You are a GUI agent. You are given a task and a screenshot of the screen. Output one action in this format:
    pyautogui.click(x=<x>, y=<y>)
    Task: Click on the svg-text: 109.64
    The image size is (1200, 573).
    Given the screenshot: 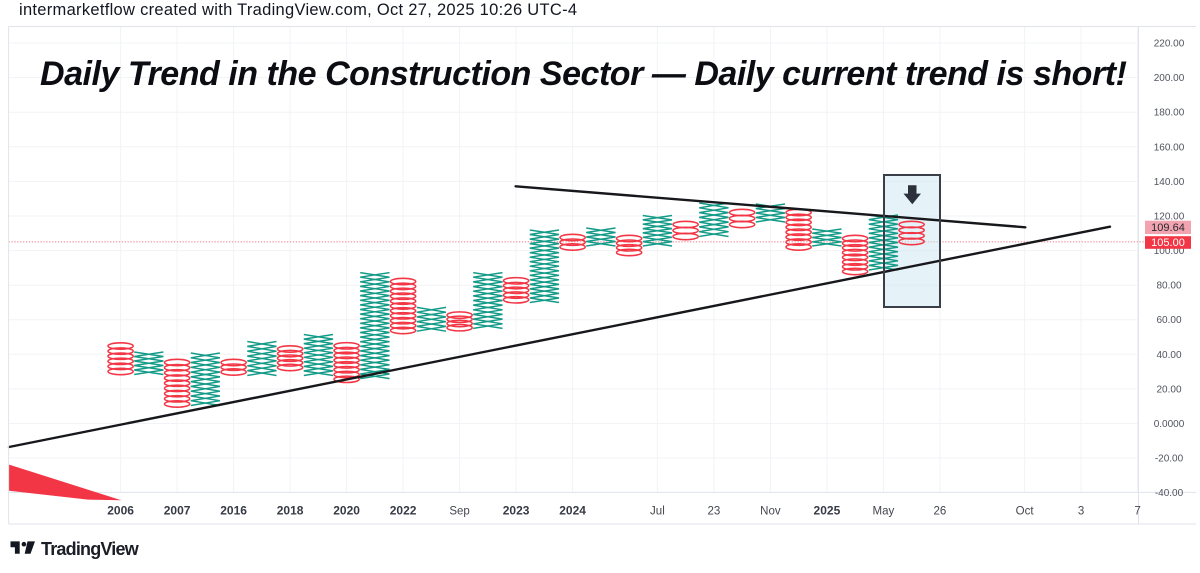 What is the action you would take?
    pyautogui.click(x=1168, y=228)
    